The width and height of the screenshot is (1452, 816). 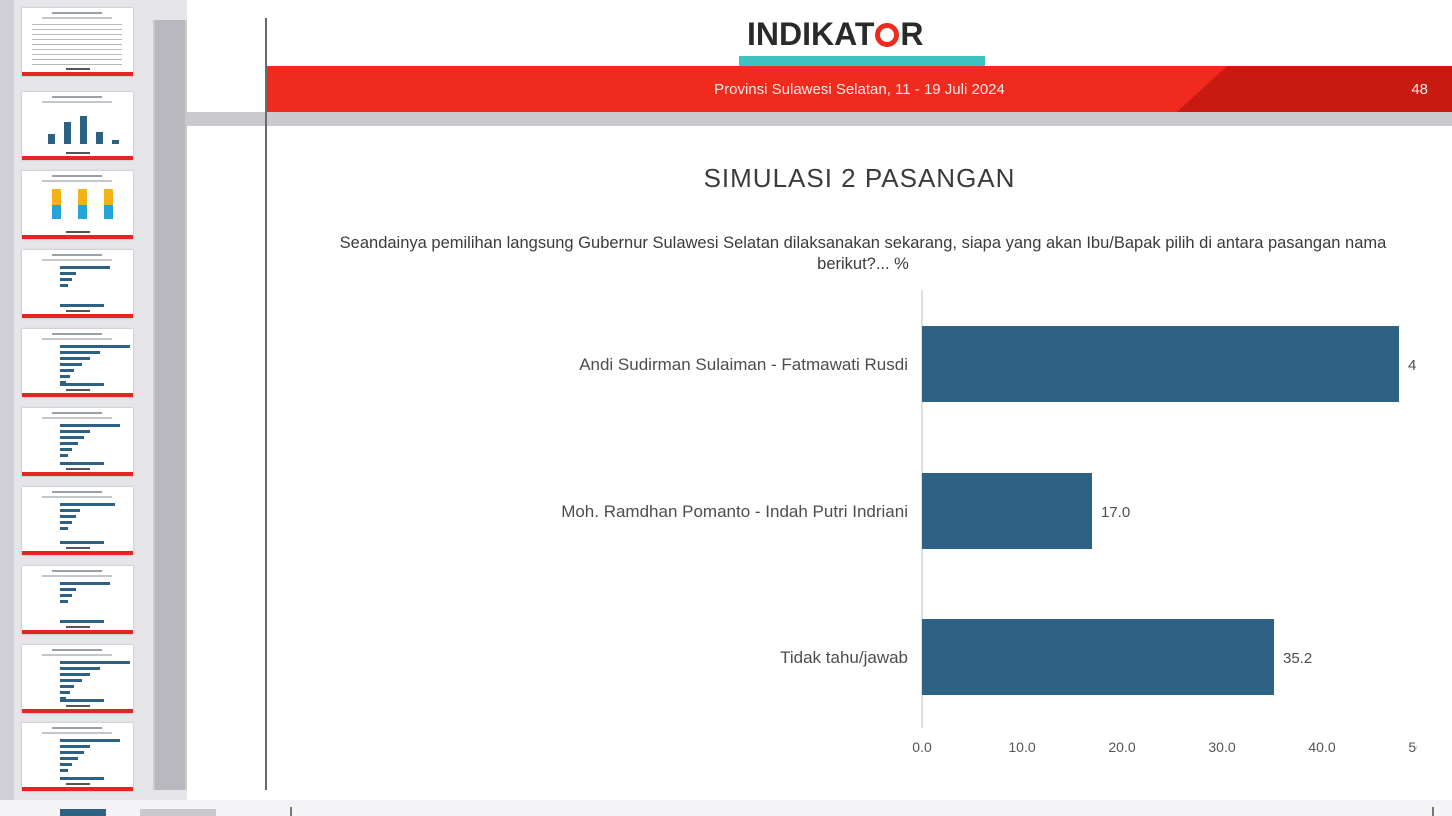 I want to click on x-tick-label: 40.0, so click(x=1321, y=747).